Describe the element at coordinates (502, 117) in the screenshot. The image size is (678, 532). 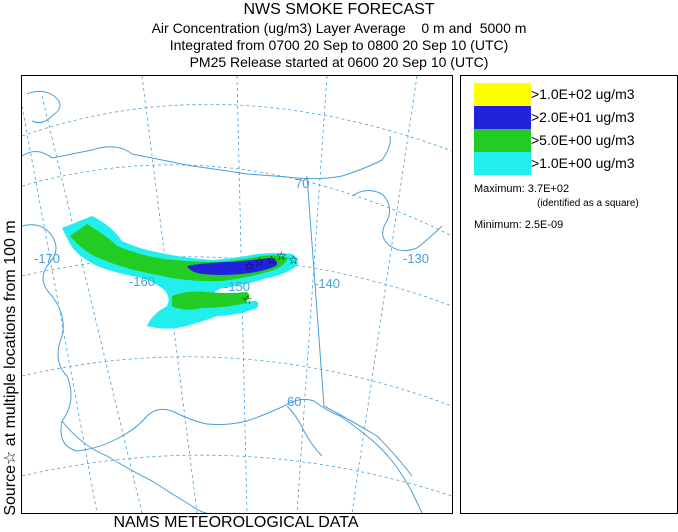
I see `legend-swatch-2e1` at that location.